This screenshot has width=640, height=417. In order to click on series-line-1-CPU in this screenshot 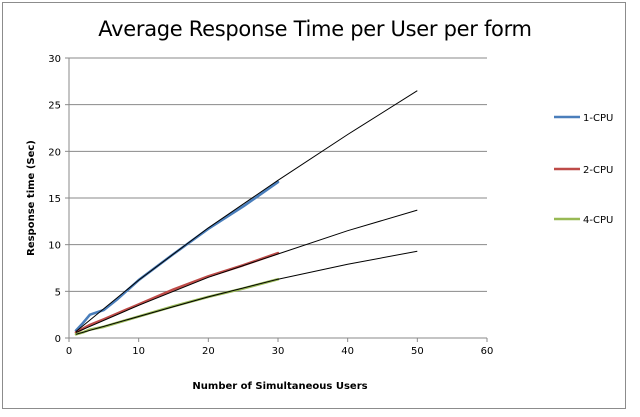, I will do `click(177, 256)`.